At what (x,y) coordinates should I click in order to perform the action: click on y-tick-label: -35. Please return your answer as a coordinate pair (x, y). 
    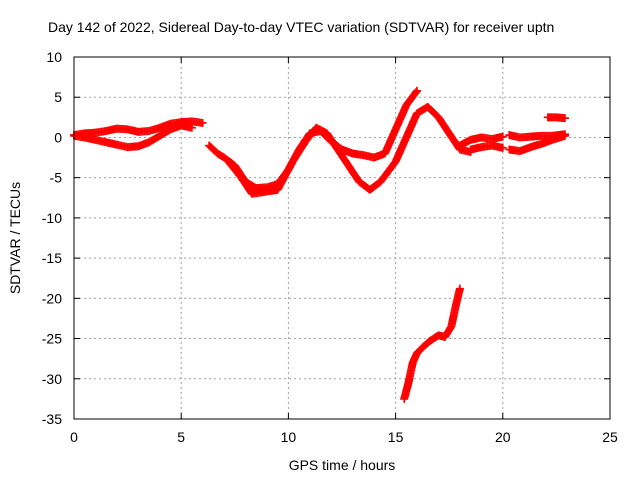
    Looking at the image, I should click on (52, 419).